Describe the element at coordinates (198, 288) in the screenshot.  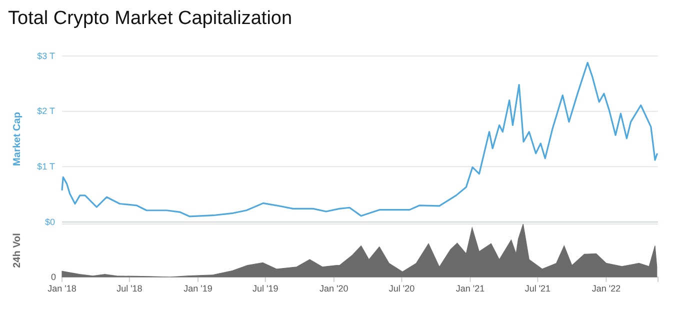
I see `x-tick-label: Jan '19` at that location.